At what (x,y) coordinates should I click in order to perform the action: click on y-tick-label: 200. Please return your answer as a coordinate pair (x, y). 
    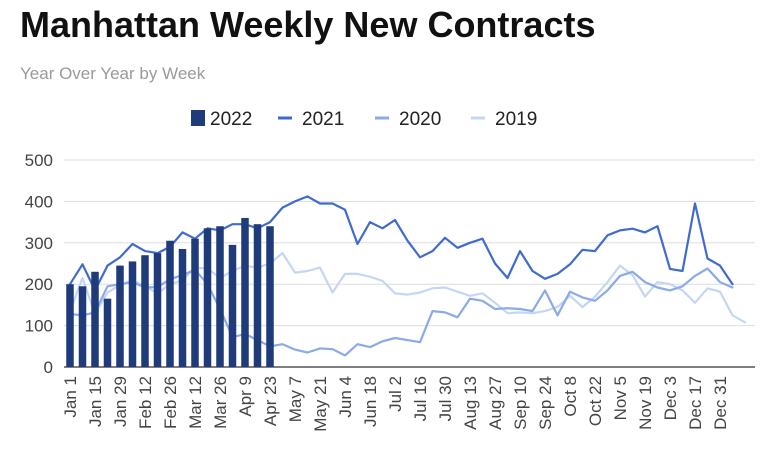
    Looking at the image, I should click on (39, 284).